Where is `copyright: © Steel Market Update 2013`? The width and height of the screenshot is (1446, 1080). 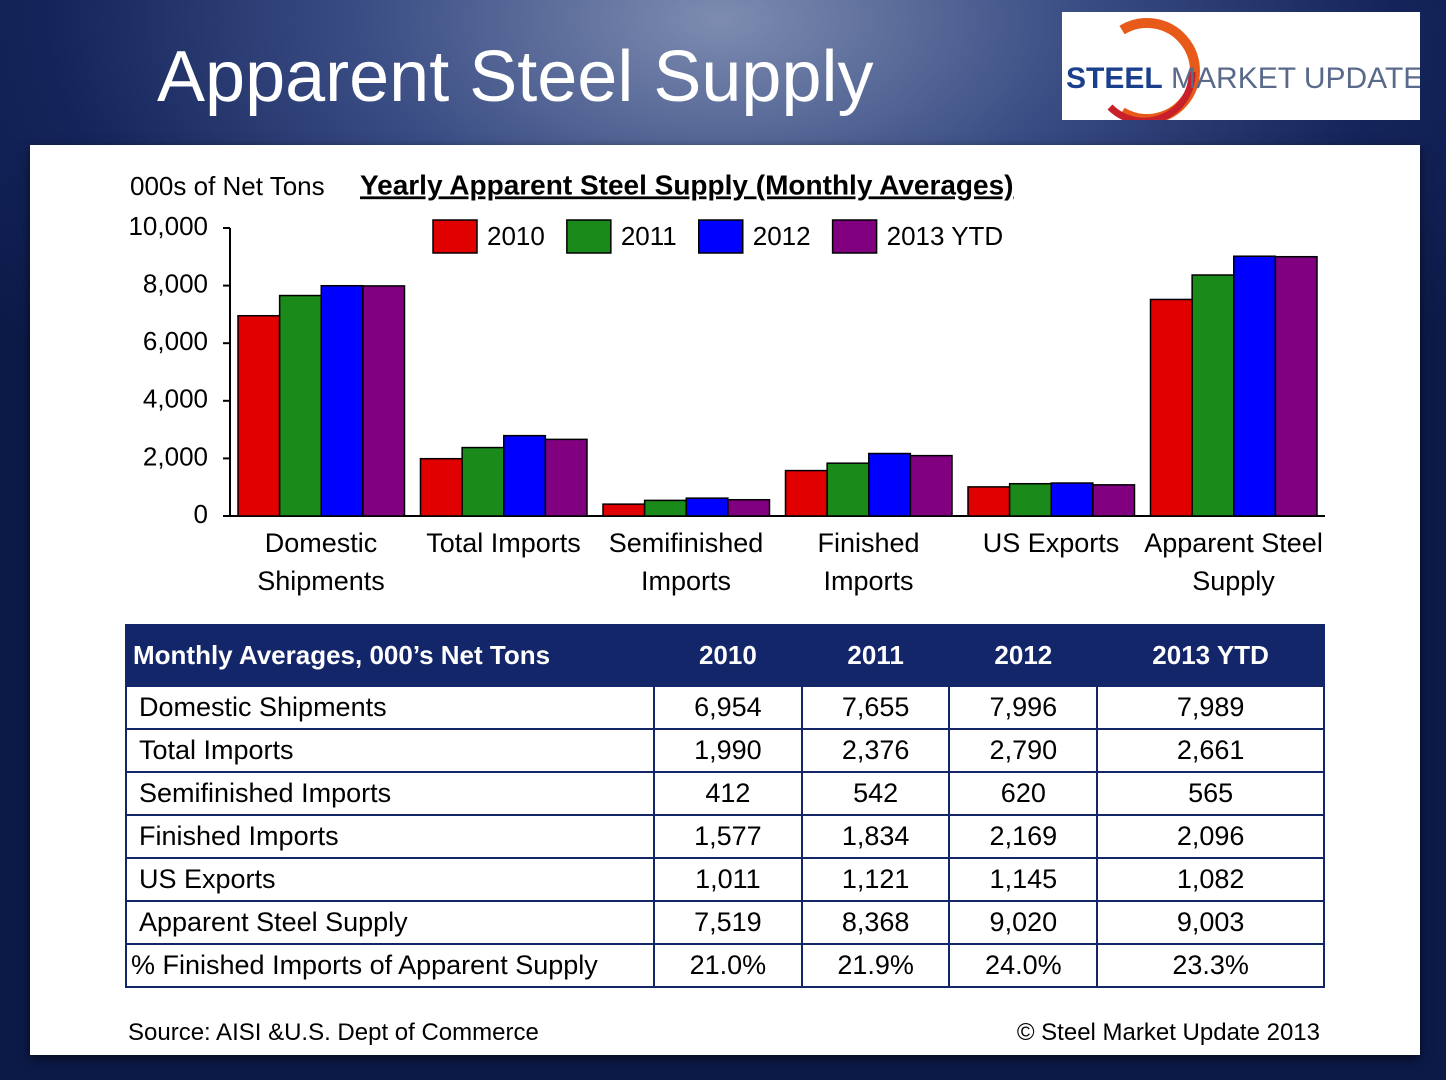
copyright: © Steel Market Update 2013 is located at coordinates (1168, 1032).